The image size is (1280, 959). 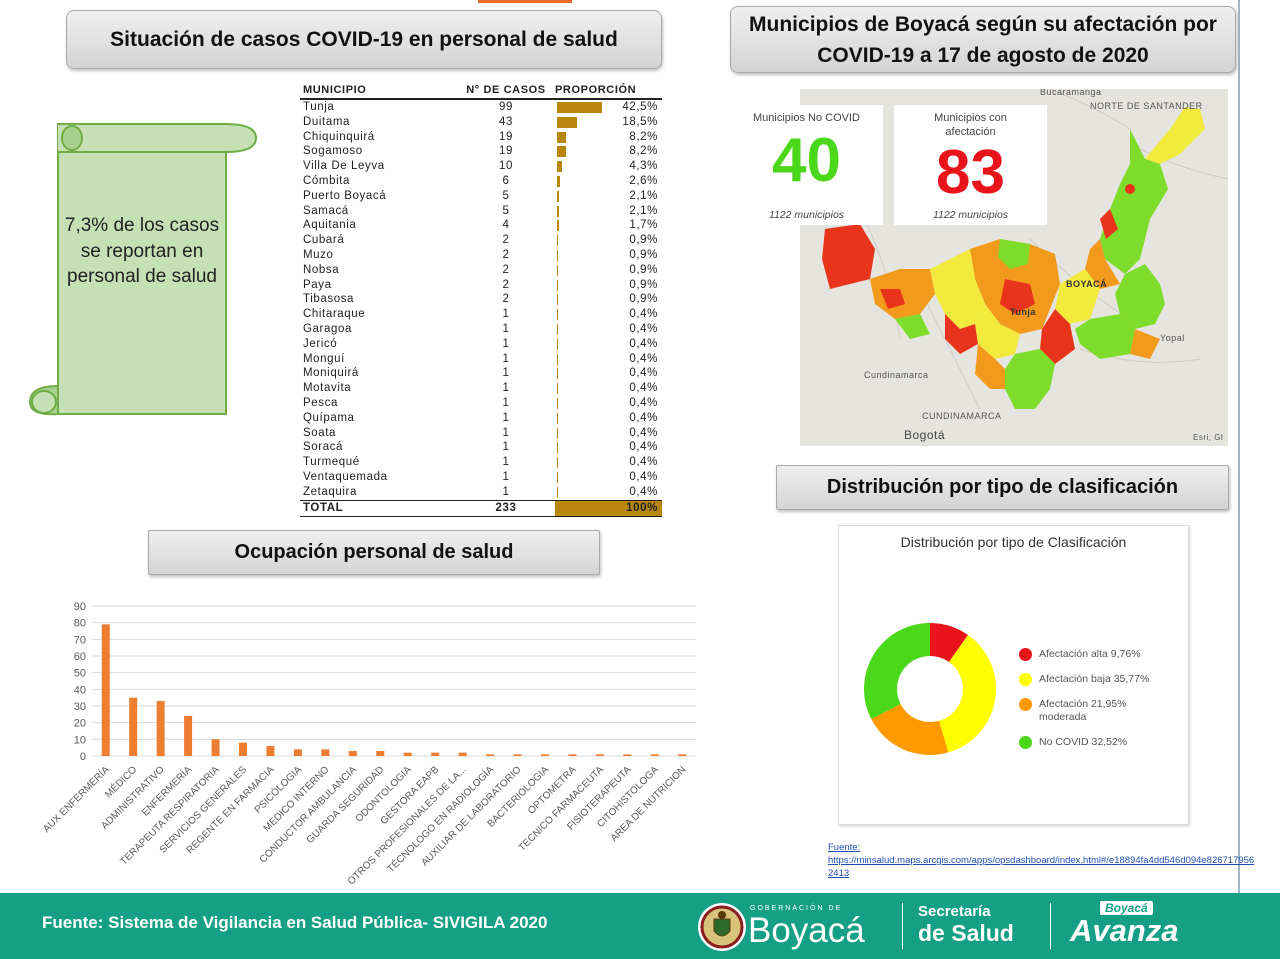 I want to click on table-row: Soracá 1 0,4%, so click(x=481, y=447).